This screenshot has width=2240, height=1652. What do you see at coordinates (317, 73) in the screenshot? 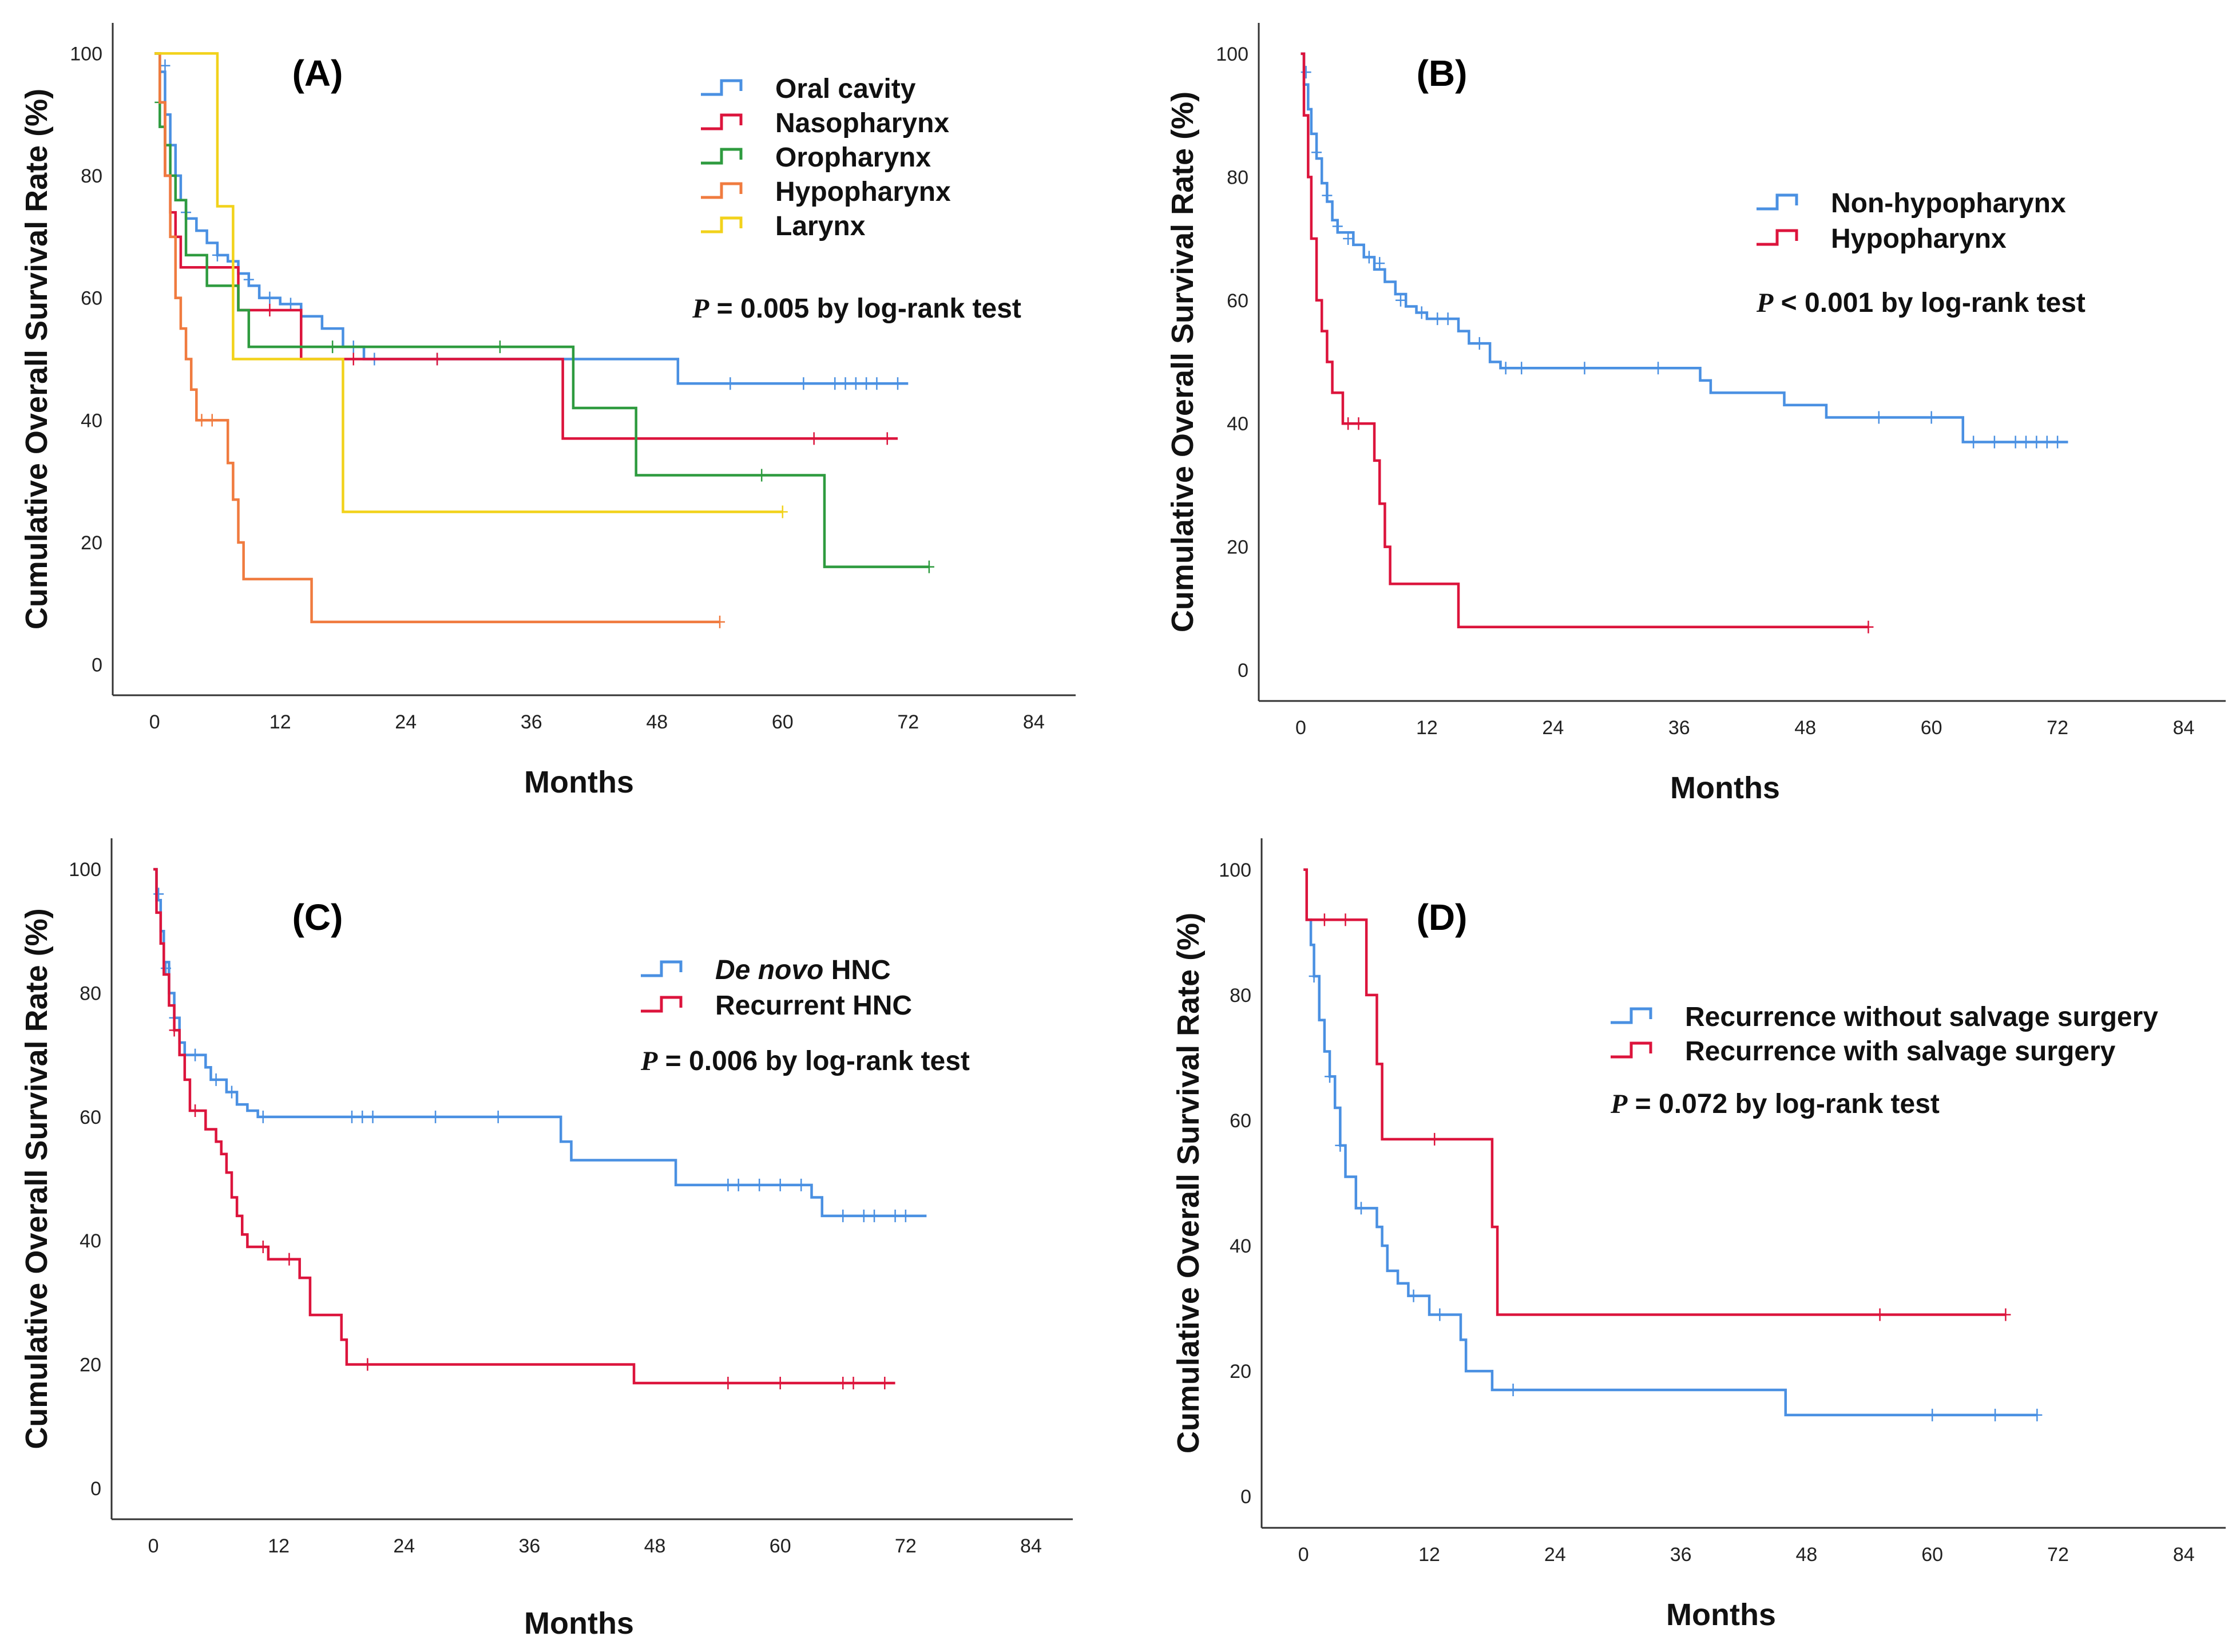
I see `panel-label: (A)` at bounding box center [317, 73].